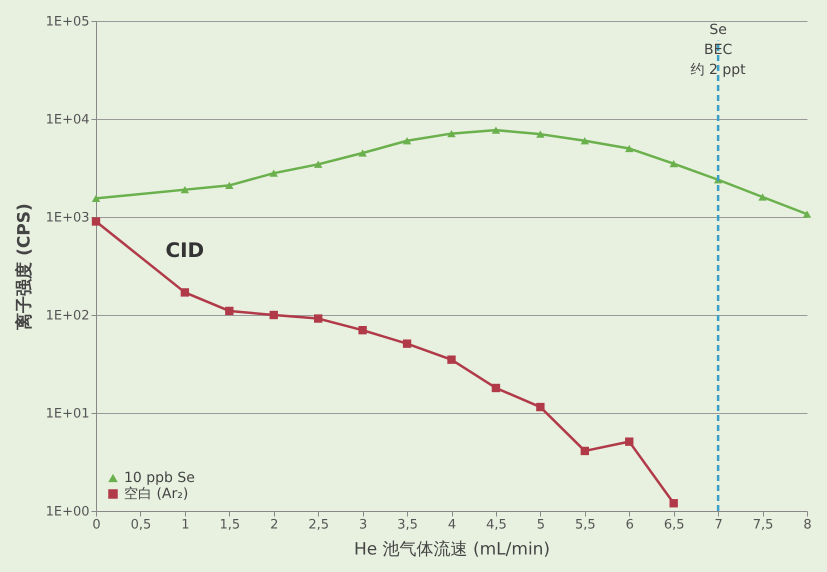 This screenshot has width=827, height=572. I want to click on x-tick-label: 5, so click(541, 525).